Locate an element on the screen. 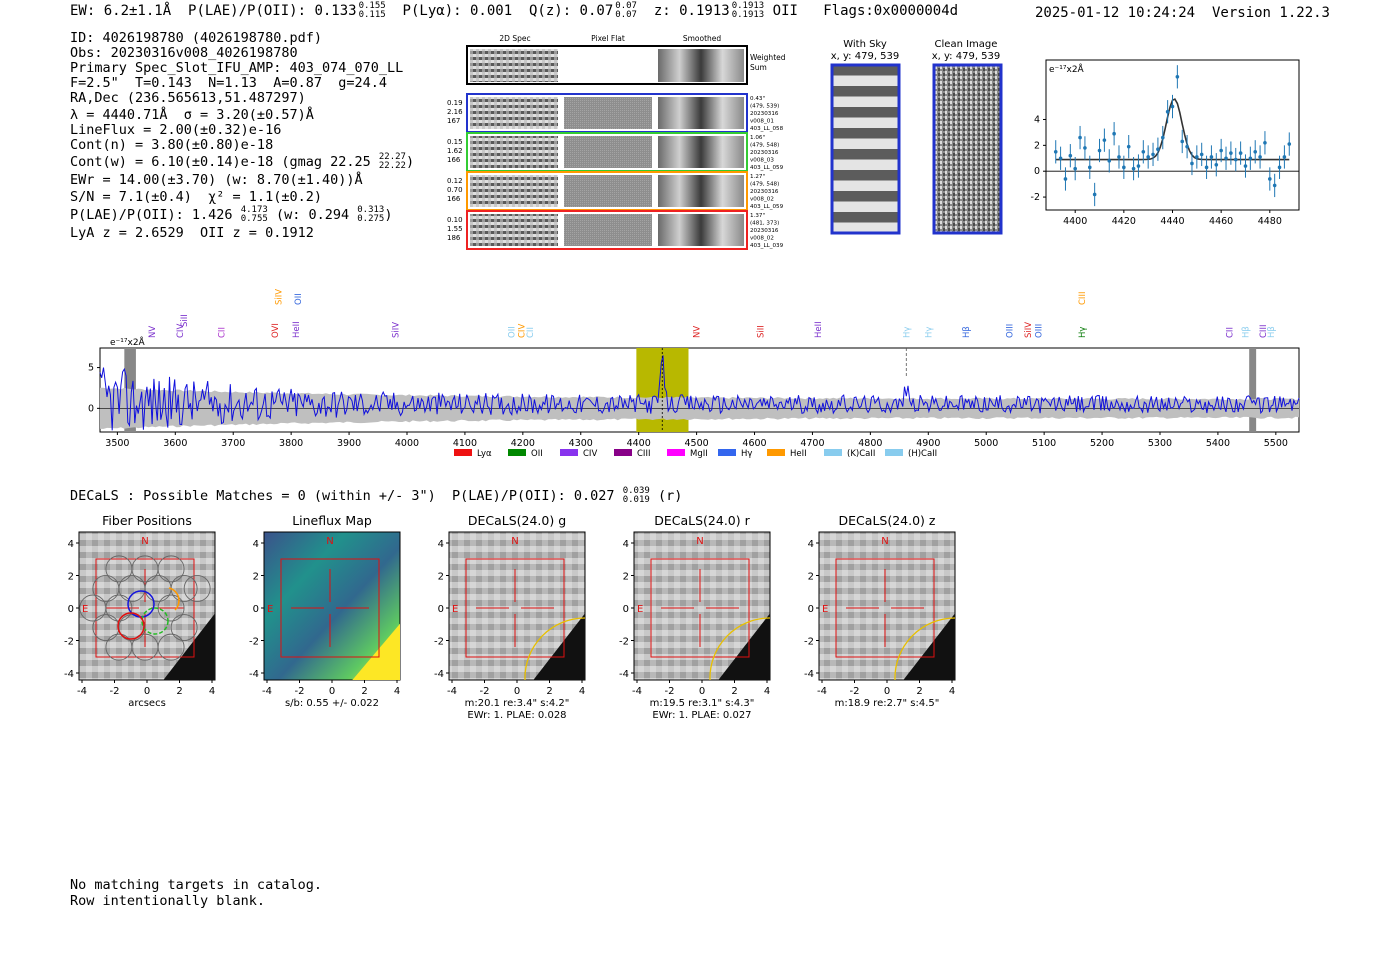 The width and height of the screenshot is (1400, 953). info-lineflux: LineFlux = 2.00(±0.32)e-16 is located at coordinates (176, 130).